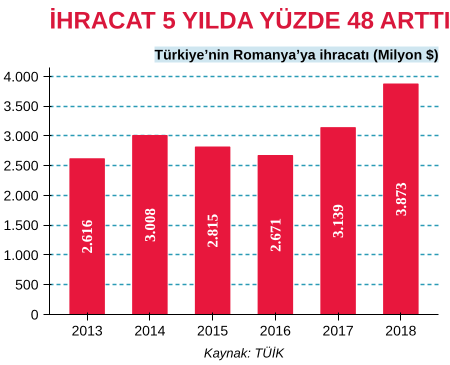 The width and height of the screenshot is (450, 365). What do you see at coordinates (245, 353) in the screenshot?
I see `text: Kaynak: TÜİK` at bounding box center [245, 353].